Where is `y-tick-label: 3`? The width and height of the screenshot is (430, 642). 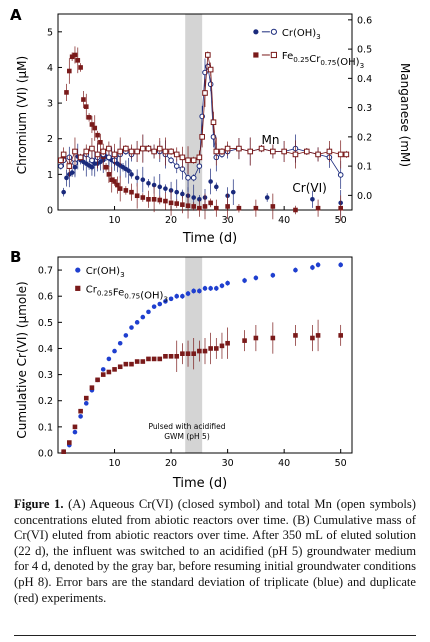 y-tick-label: 3 is located at coordinates (50, 104).